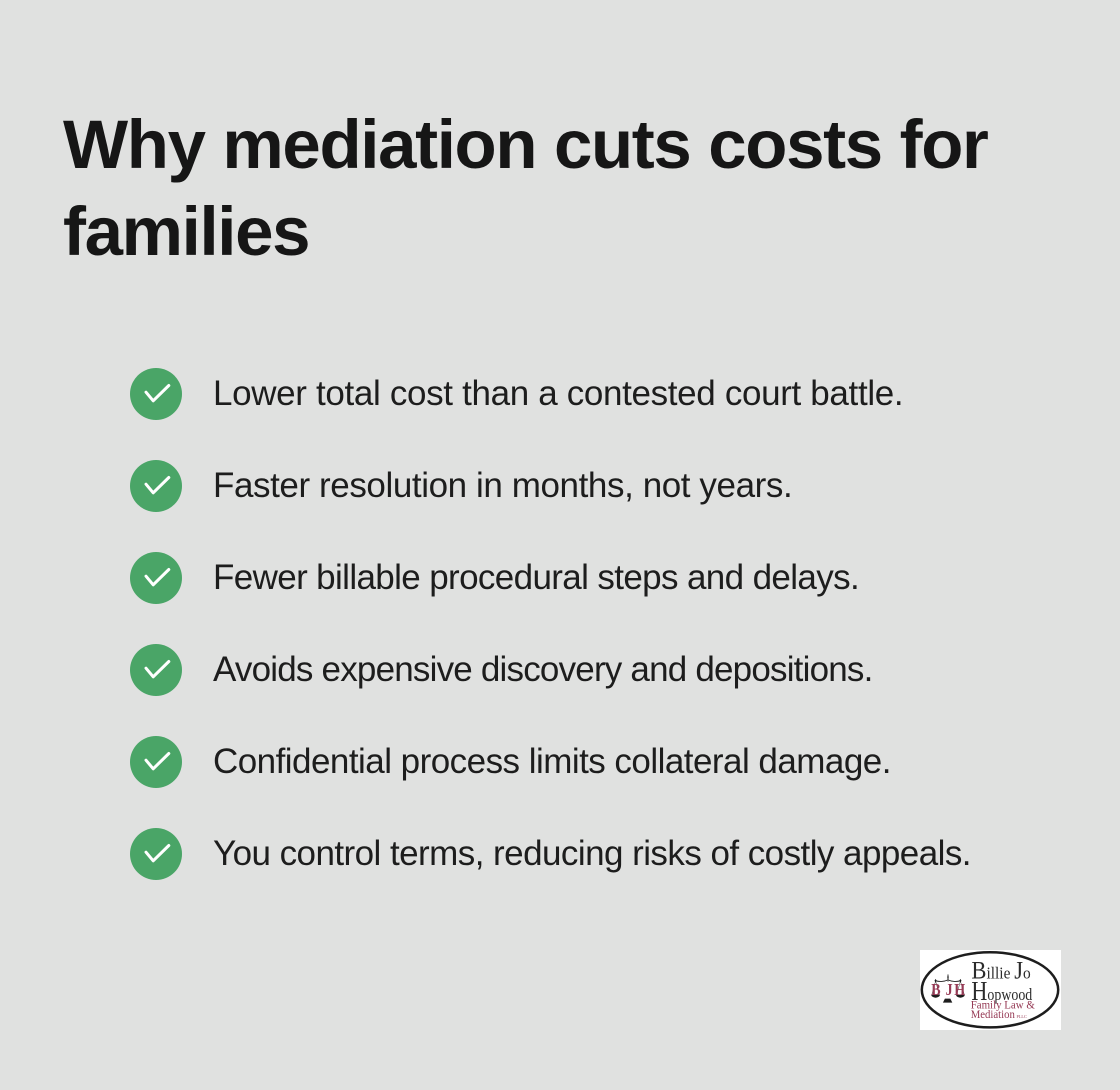  I want to click on svg-text: Family Law &, so click(1003, 1005).